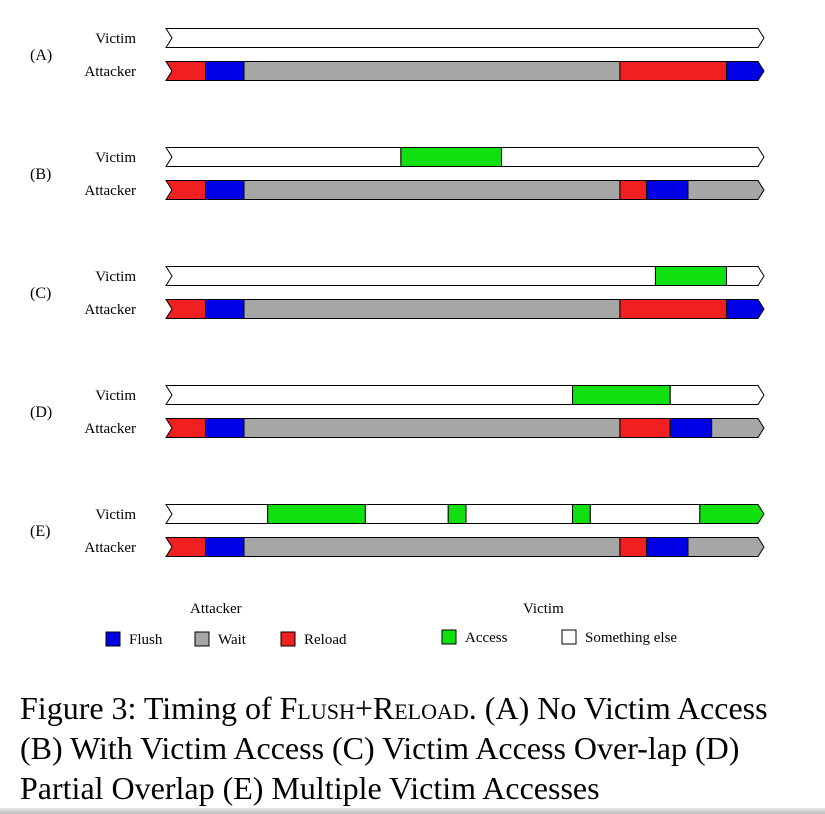 The image size is (825, 814). I want to click on legend-swatch-something-else, so click(569, 637).